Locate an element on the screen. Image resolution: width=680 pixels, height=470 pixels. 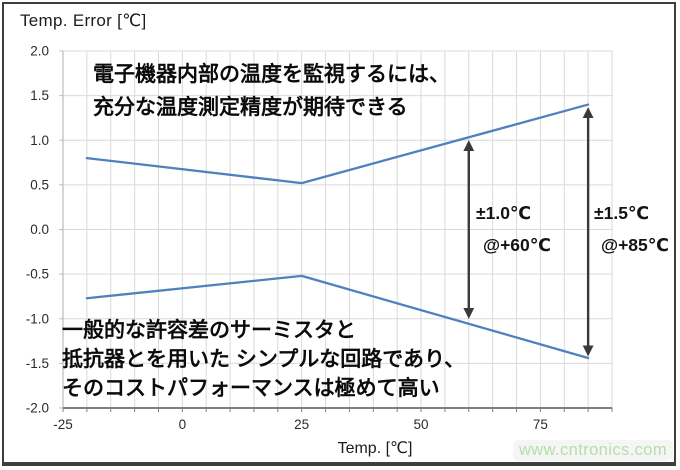
tolerance-85-value: ±1.5℃ is located at coordinates (622, 213).